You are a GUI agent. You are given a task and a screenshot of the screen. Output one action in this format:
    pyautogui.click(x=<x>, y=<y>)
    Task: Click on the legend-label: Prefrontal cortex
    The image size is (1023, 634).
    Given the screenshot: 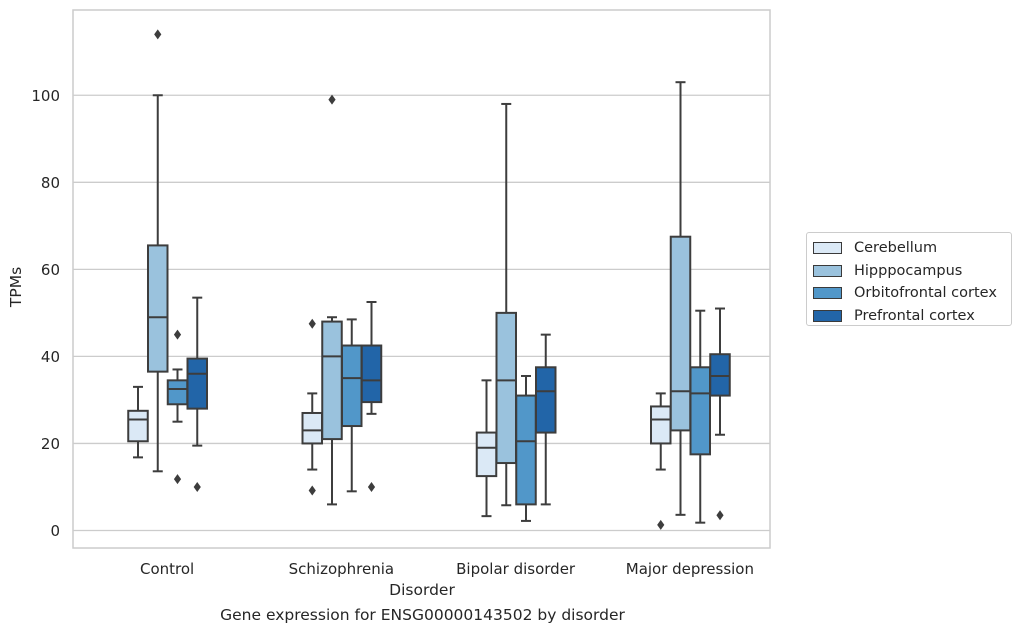 What is the action you would take?
    pyautogui.click(x=914, y=315)
    